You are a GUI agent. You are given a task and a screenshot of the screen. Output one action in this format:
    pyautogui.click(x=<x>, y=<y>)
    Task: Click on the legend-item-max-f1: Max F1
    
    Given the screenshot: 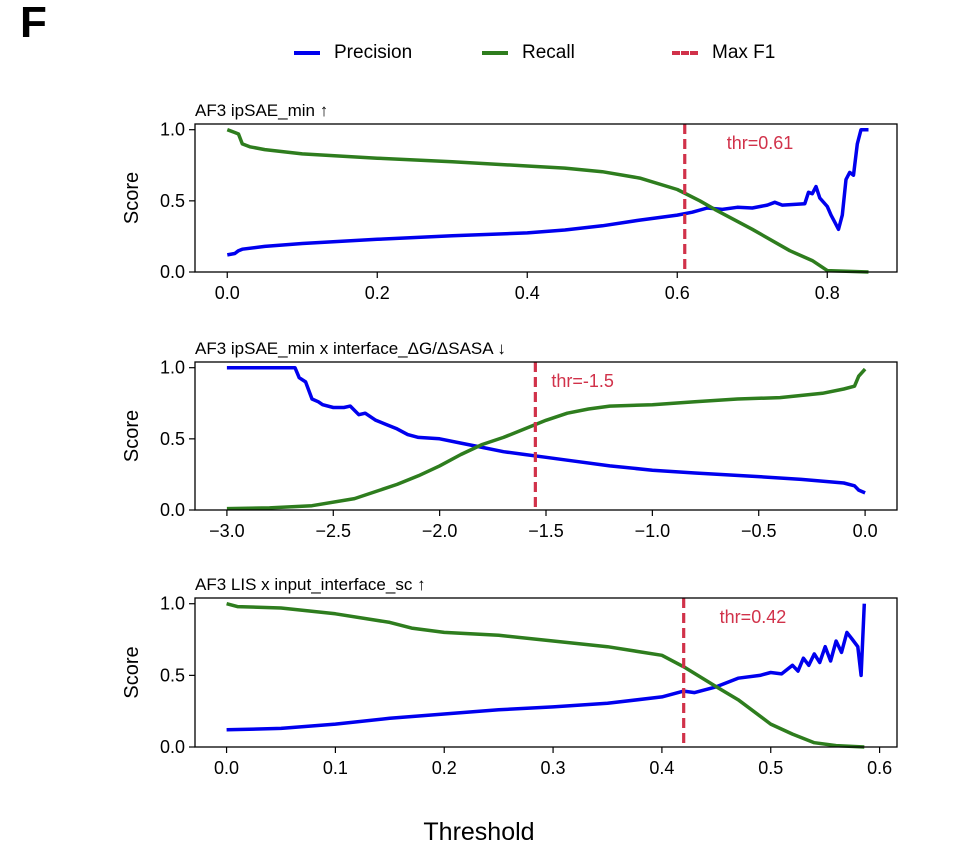 What is the action you would take?
    pyautogui.click(x=723, y=53)
    